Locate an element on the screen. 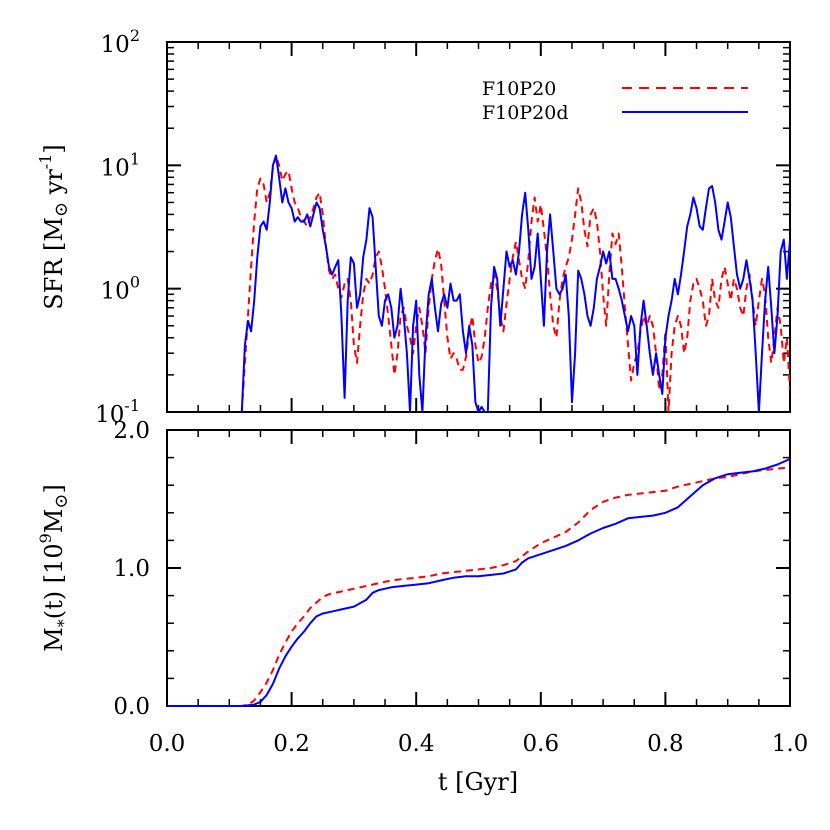 The image size is (830, 830). sfr-y-tick-label: 10¹ is located at coordinates (120, 165).